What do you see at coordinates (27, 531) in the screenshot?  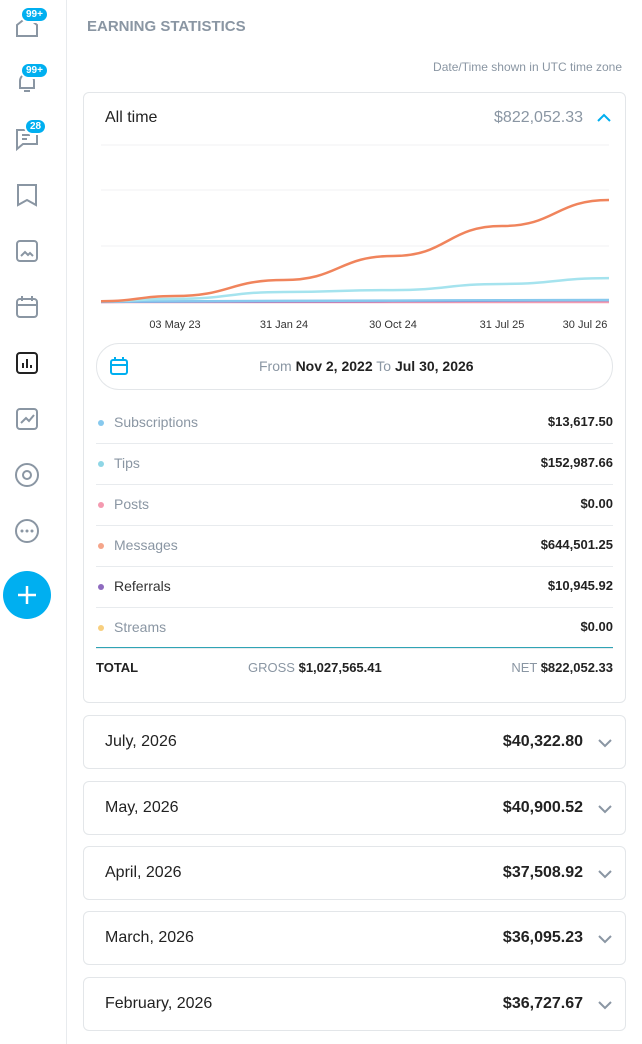 I see `more-icon` at bounding box center [27, 531].